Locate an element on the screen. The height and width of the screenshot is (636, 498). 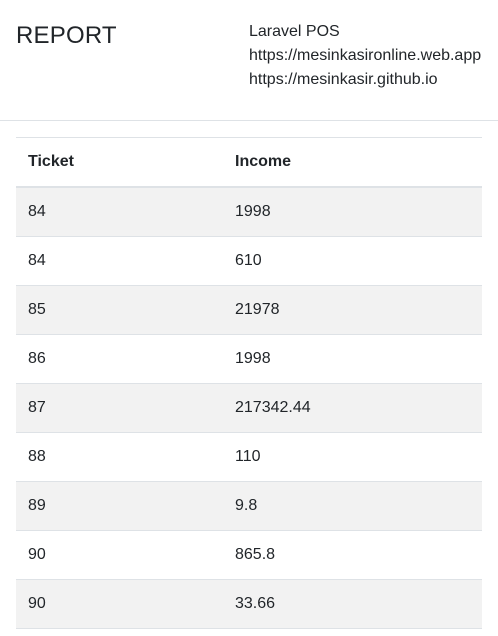
table-row: 84 610 is located at coordinates (249, 261).